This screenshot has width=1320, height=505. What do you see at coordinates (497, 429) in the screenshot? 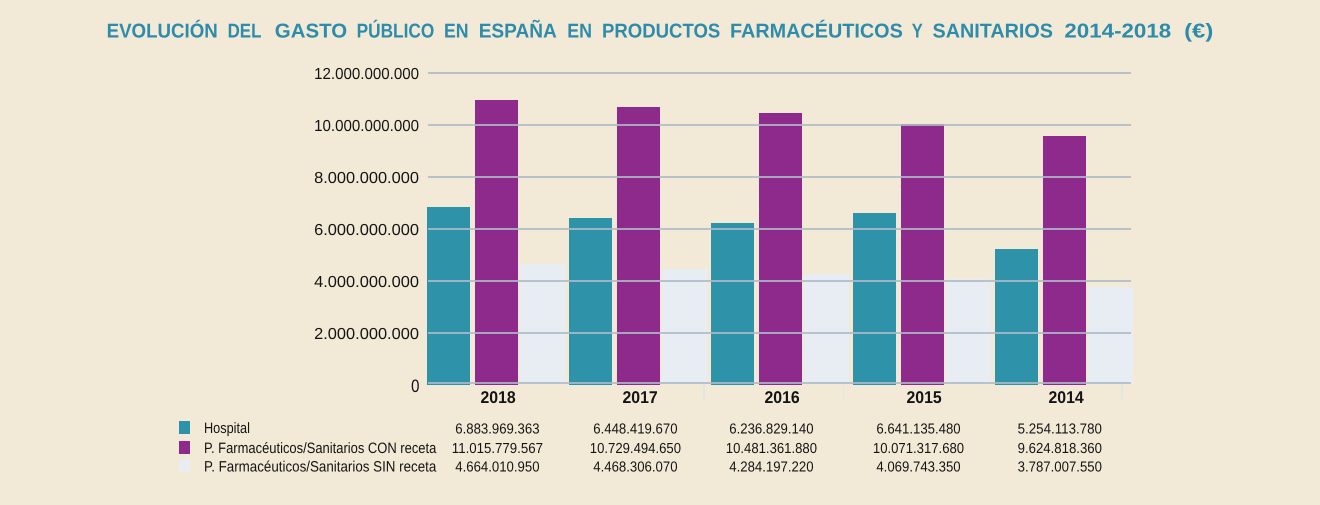
I see `svg-text: 6.883.969.363` at bounding box center [497, 429].